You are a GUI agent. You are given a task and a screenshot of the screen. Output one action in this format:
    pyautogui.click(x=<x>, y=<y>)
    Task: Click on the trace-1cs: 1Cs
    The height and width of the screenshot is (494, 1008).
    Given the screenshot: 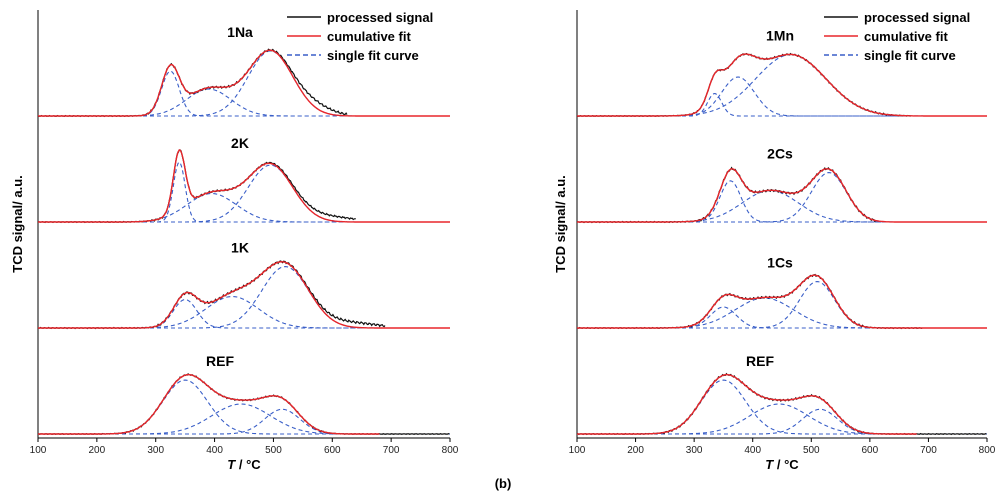 What is the action you would take?
    pyautogui.click(x=781, y=292)
    